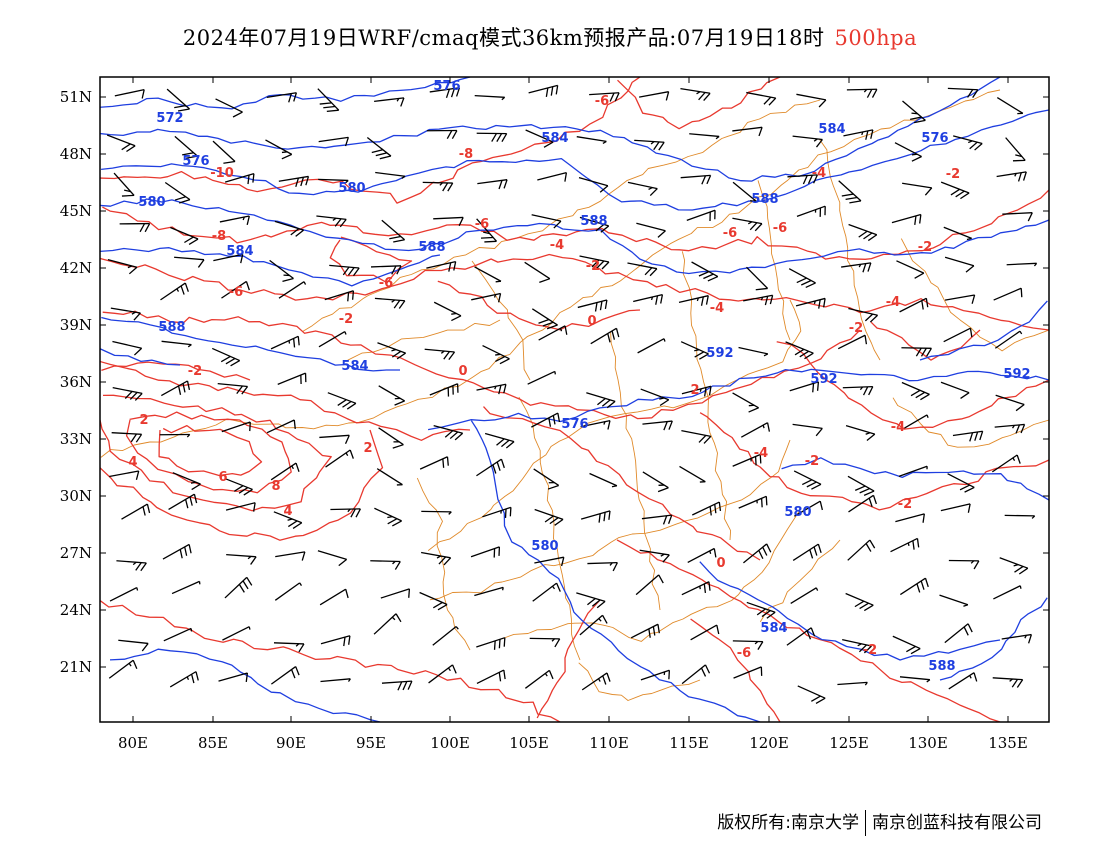  Describe the element at coordinates (609, 743) in the screenshot. I see `lon-tick-label: 110E` at that location.